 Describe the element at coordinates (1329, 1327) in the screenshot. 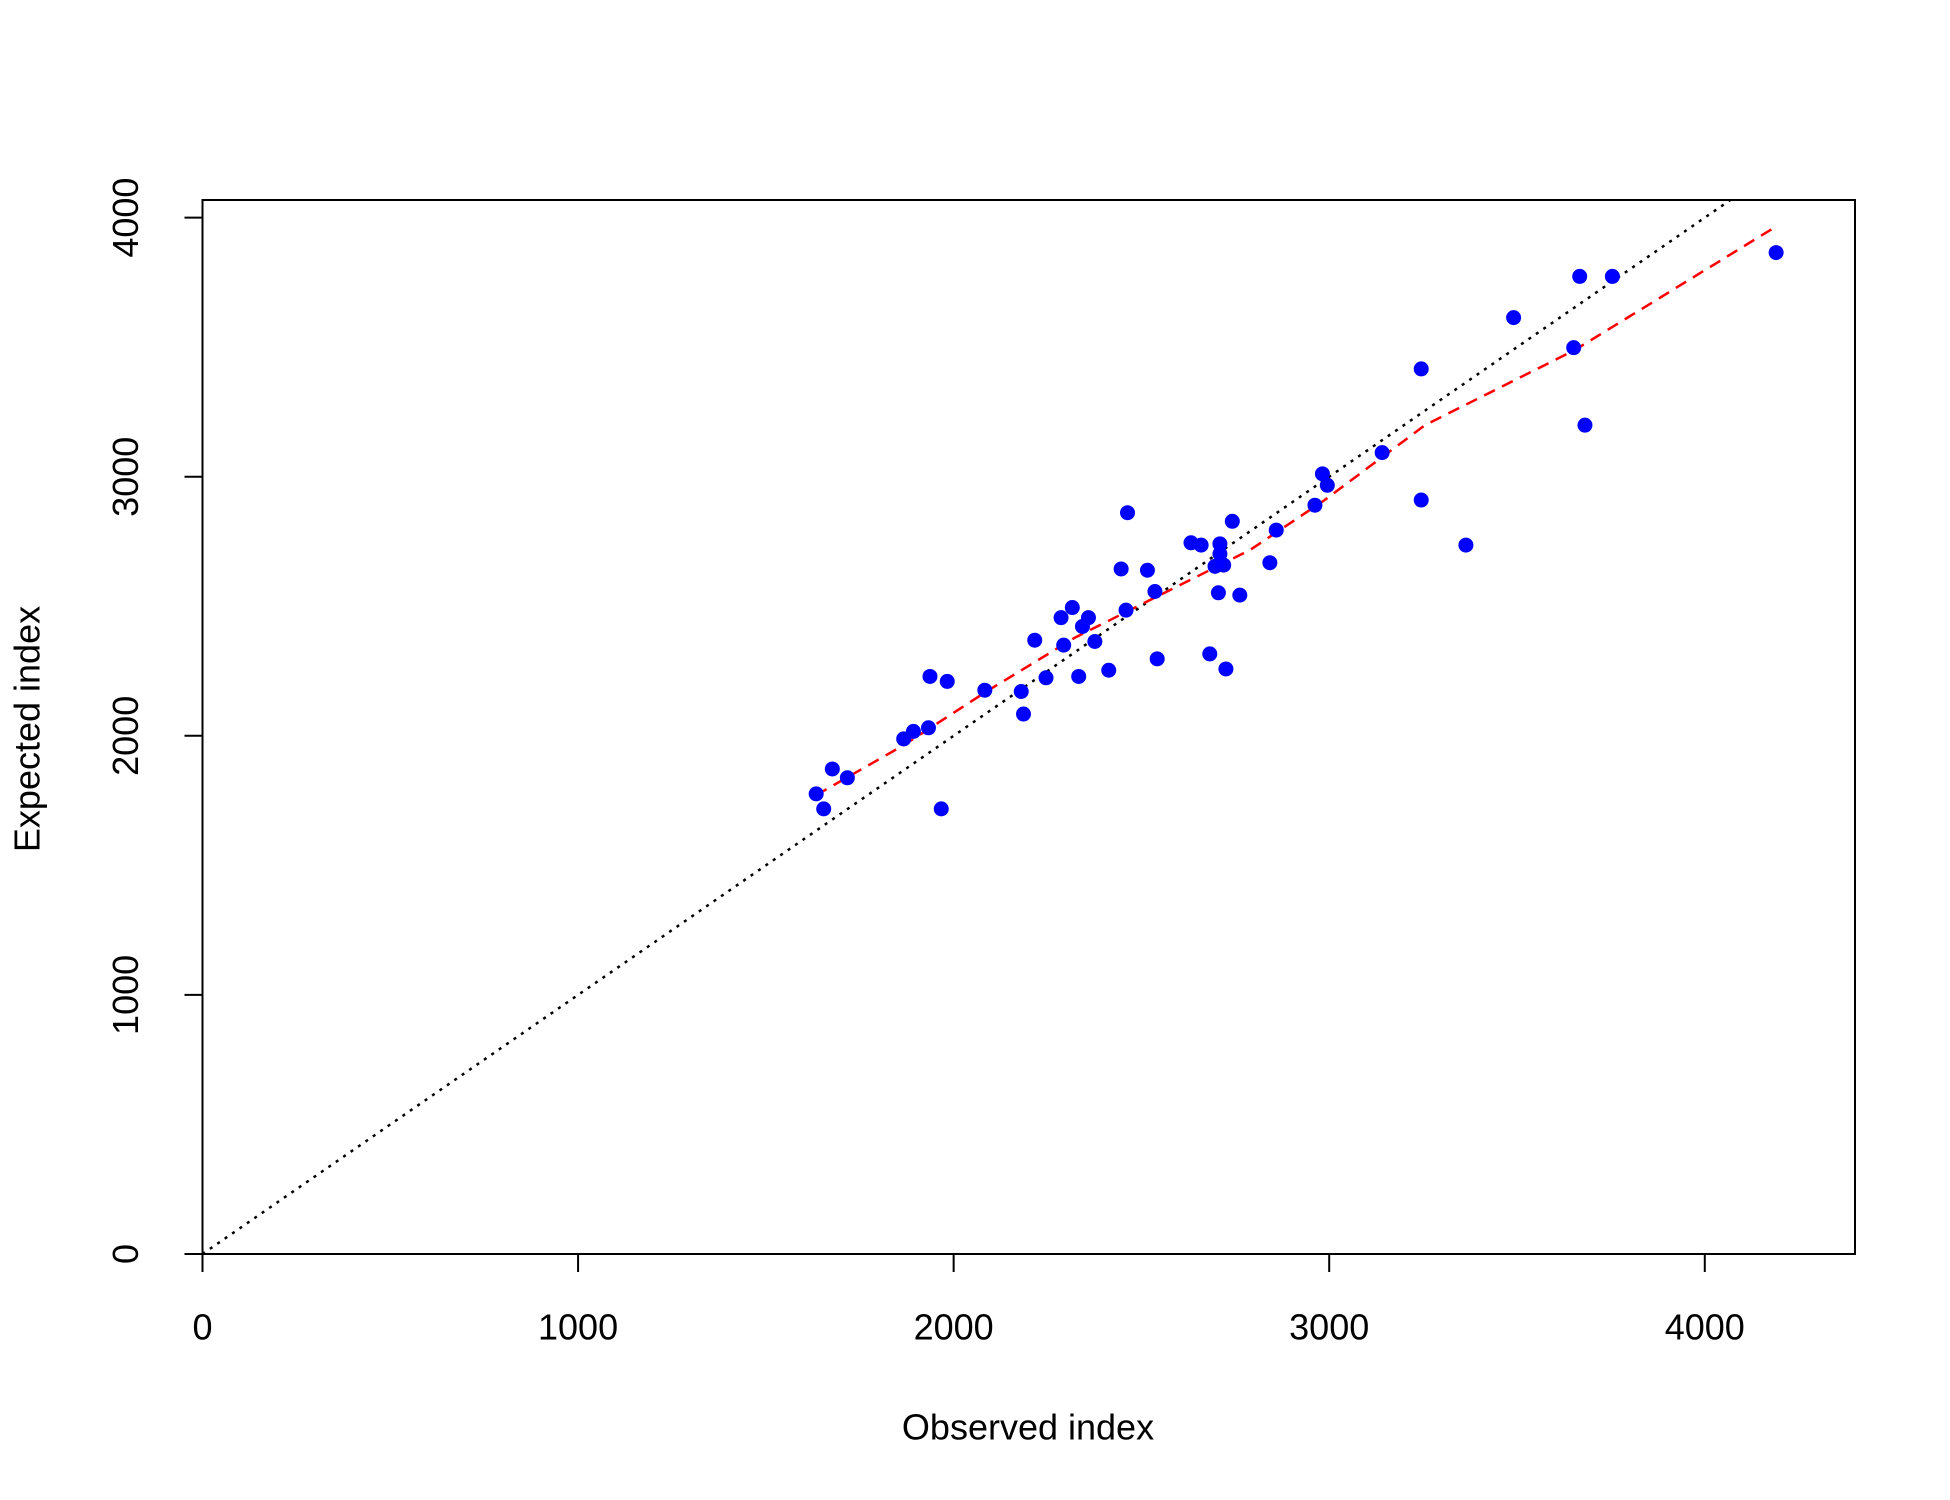

I see `x-tick-label: 3000` at that location.